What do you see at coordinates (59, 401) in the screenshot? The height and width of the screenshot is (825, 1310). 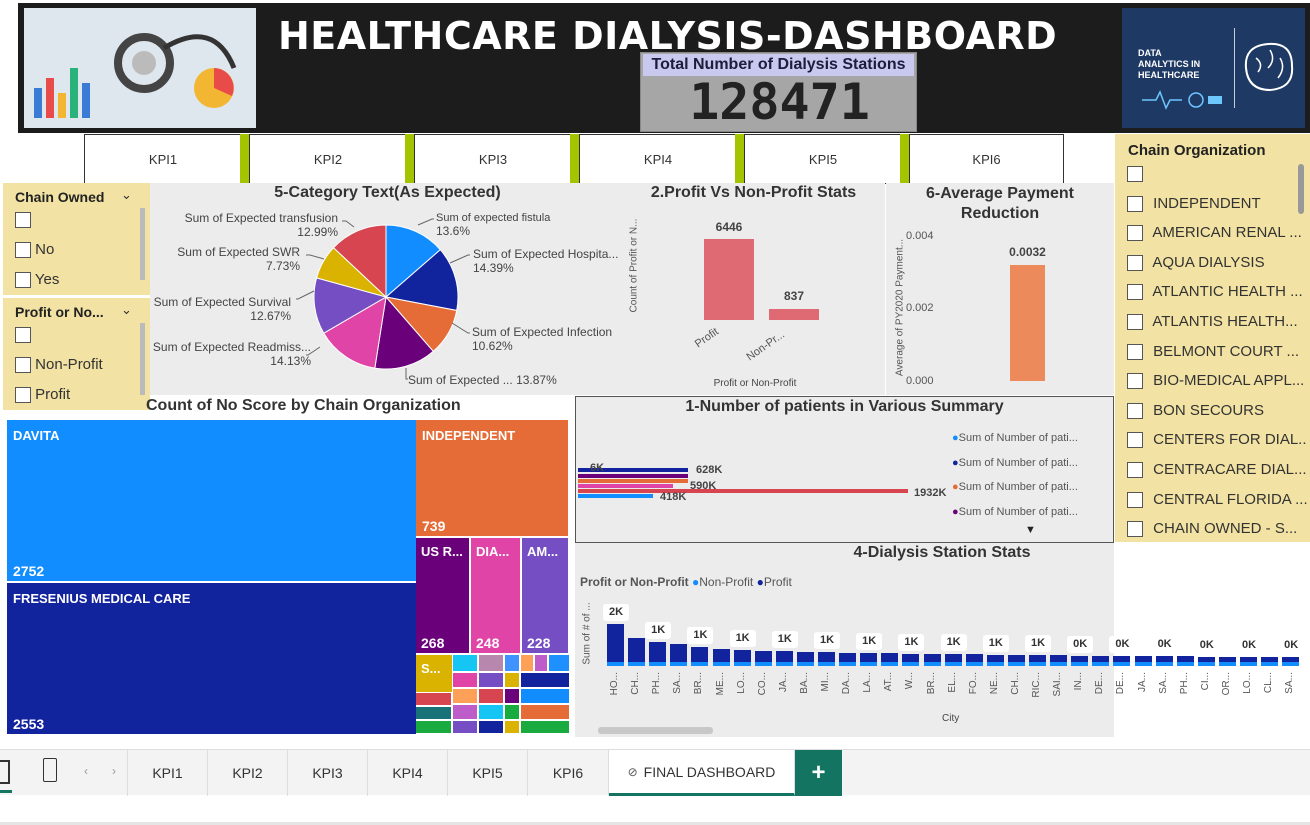 I see `option-profit: Profit` at bounding box center [59, 401].